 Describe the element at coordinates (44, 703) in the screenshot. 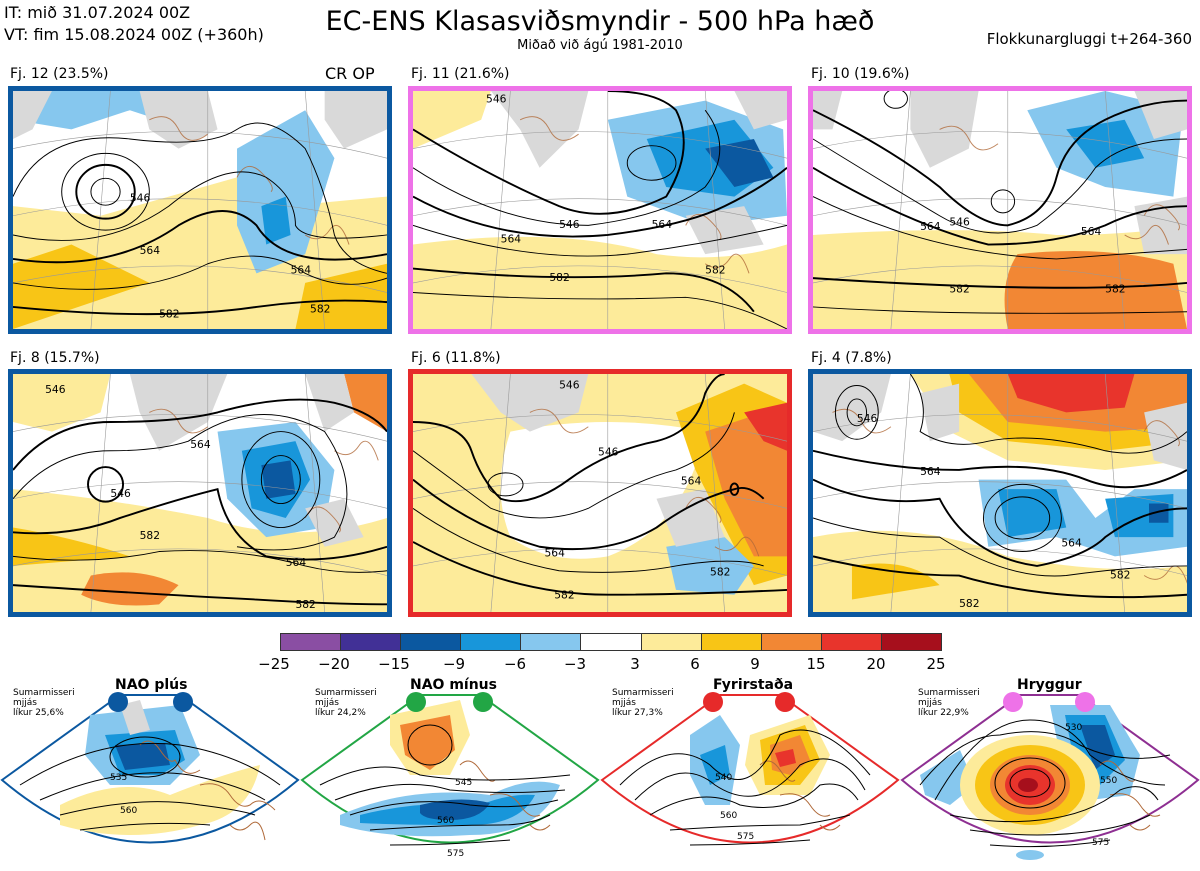

I see `regime-note: Sumarmisseri mjjás líkur 25,6%` at that location.